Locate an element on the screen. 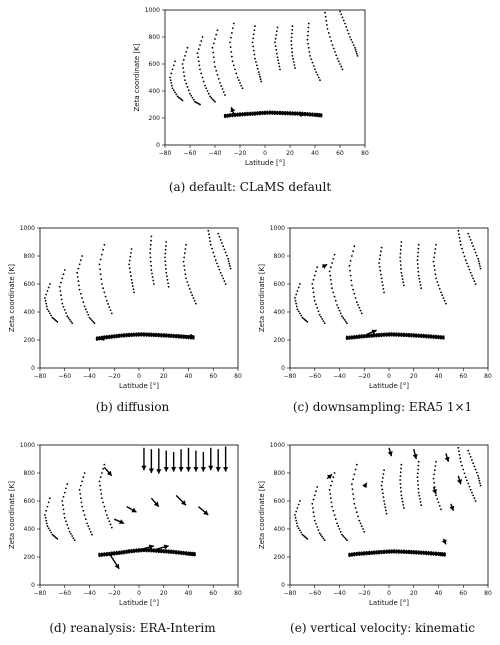 This screenshot has height=645, width=500. track-9-point is located at coordinates (478, 261).